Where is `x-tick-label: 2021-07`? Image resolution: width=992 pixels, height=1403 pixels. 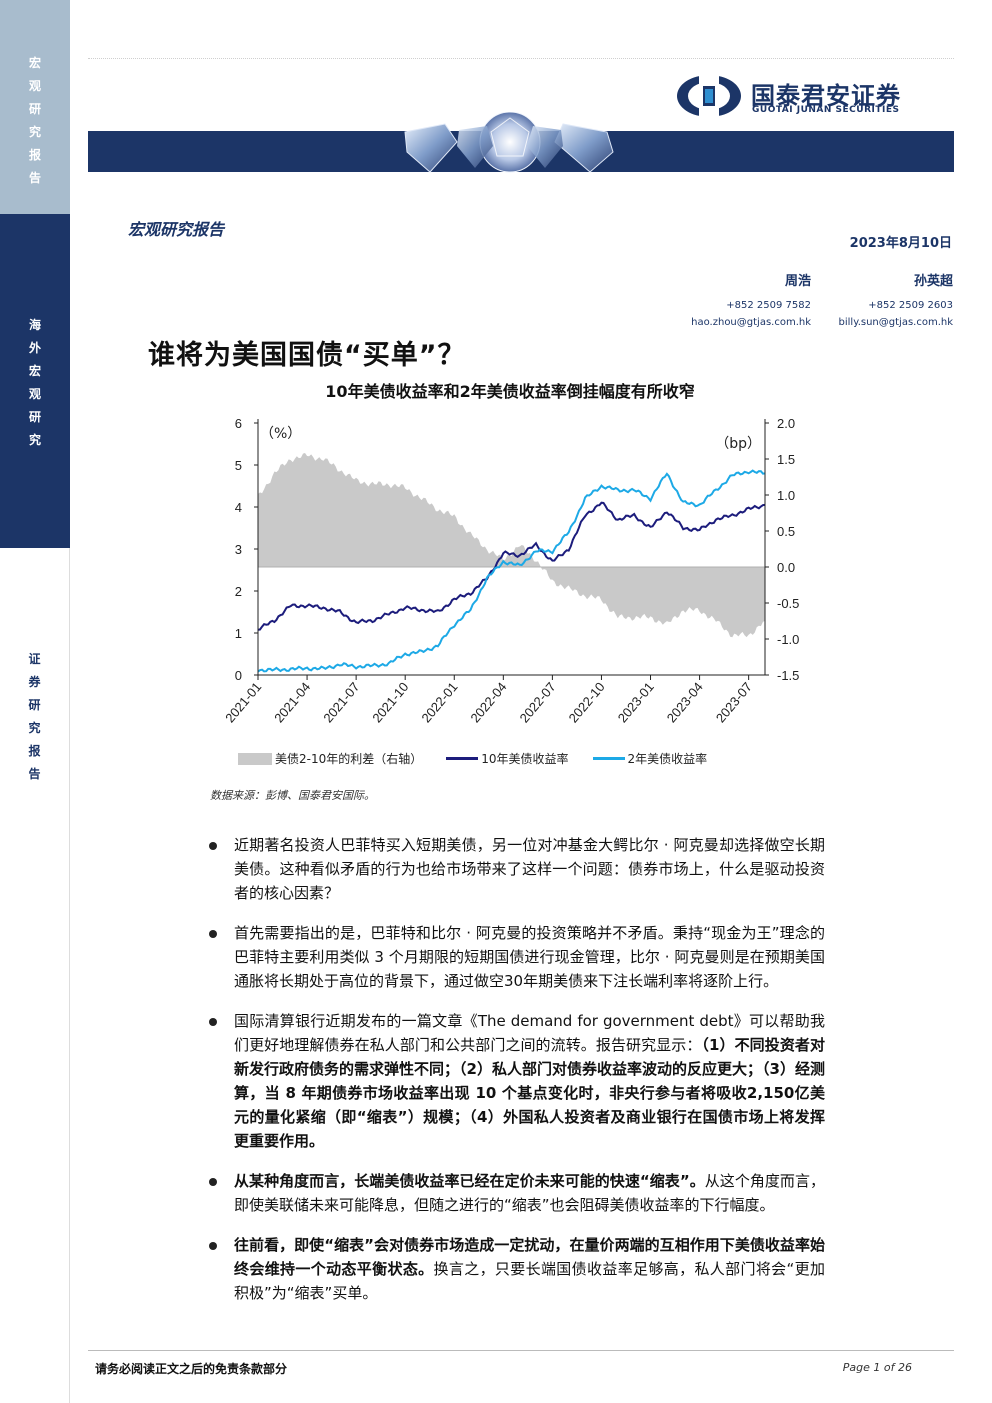 x-tick-label: 2021-07 is located at coordinates (341, 702).